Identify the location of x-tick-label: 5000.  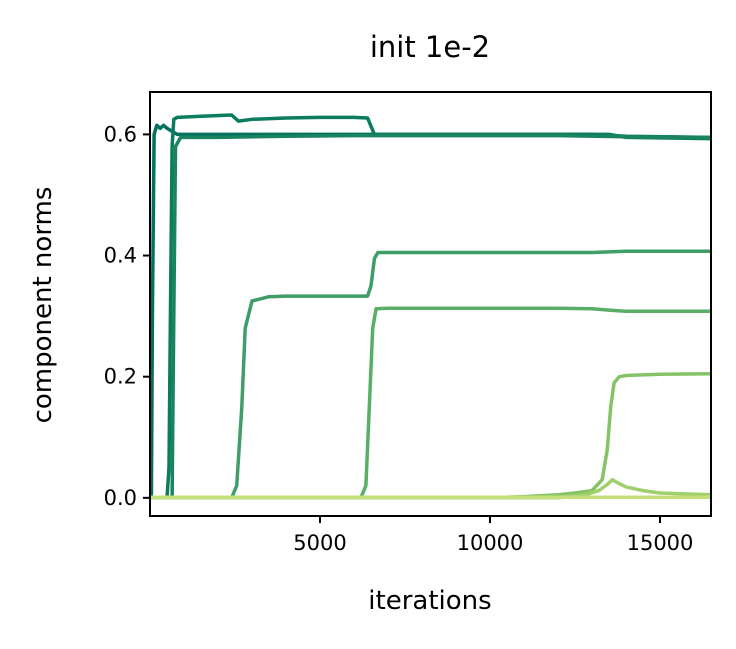
(319, 543).